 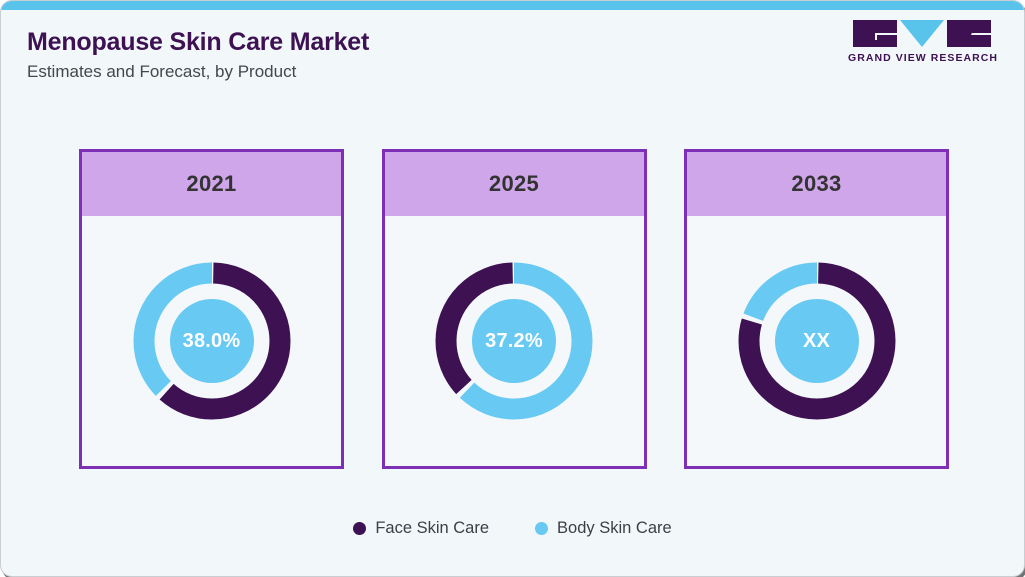 What do you see at coordinates (512, 528) in the screenshot?
I see `legend: Face Skin Care Body Skin Care` at bounding box center [512, 528].